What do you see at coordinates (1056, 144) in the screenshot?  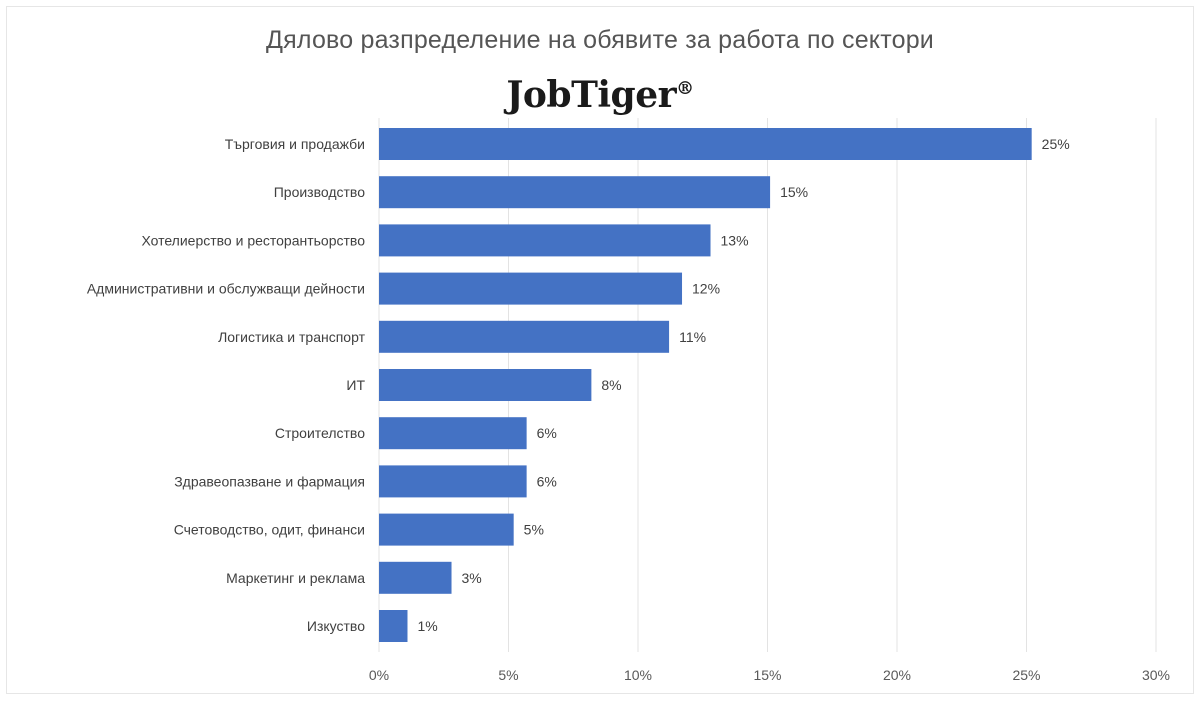 I see `value-label: 25%` at bounding box center [1056, 144].